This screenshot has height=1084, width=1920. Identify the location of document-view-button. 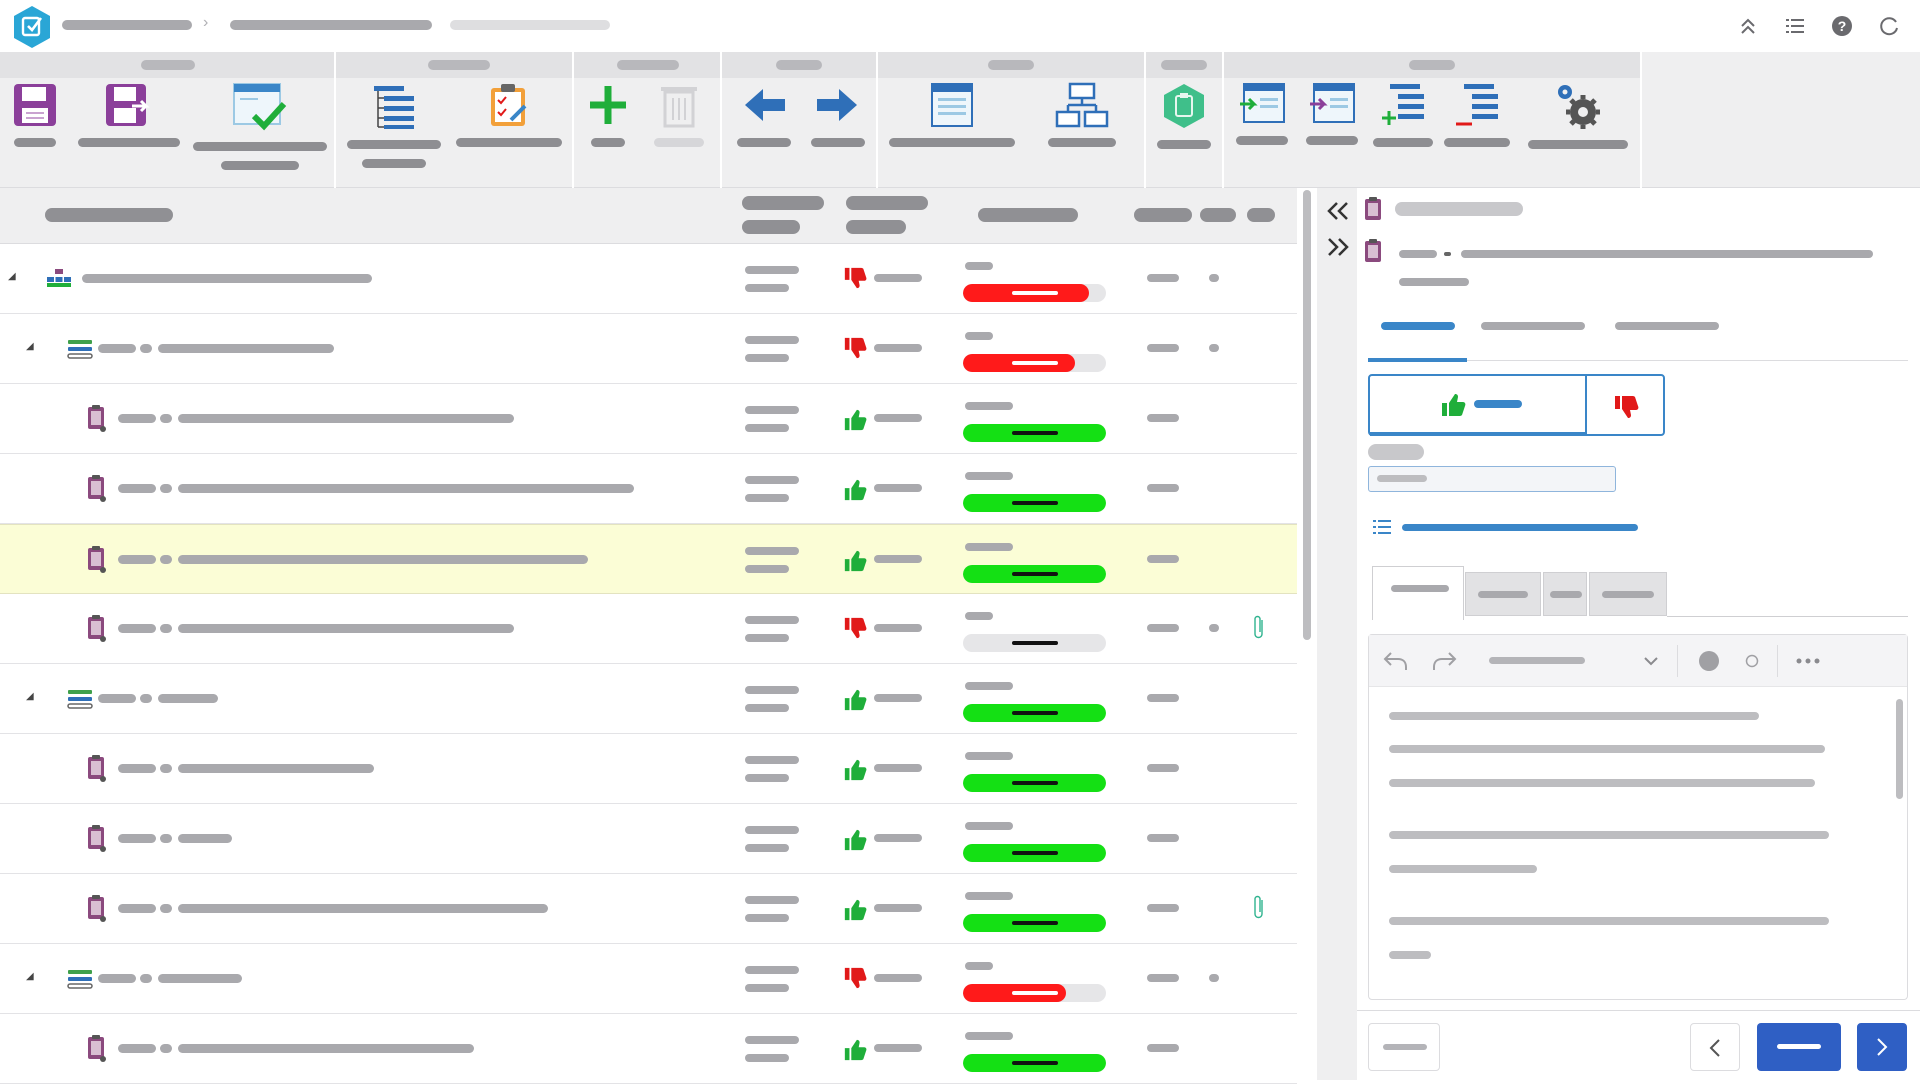
(952, 114).